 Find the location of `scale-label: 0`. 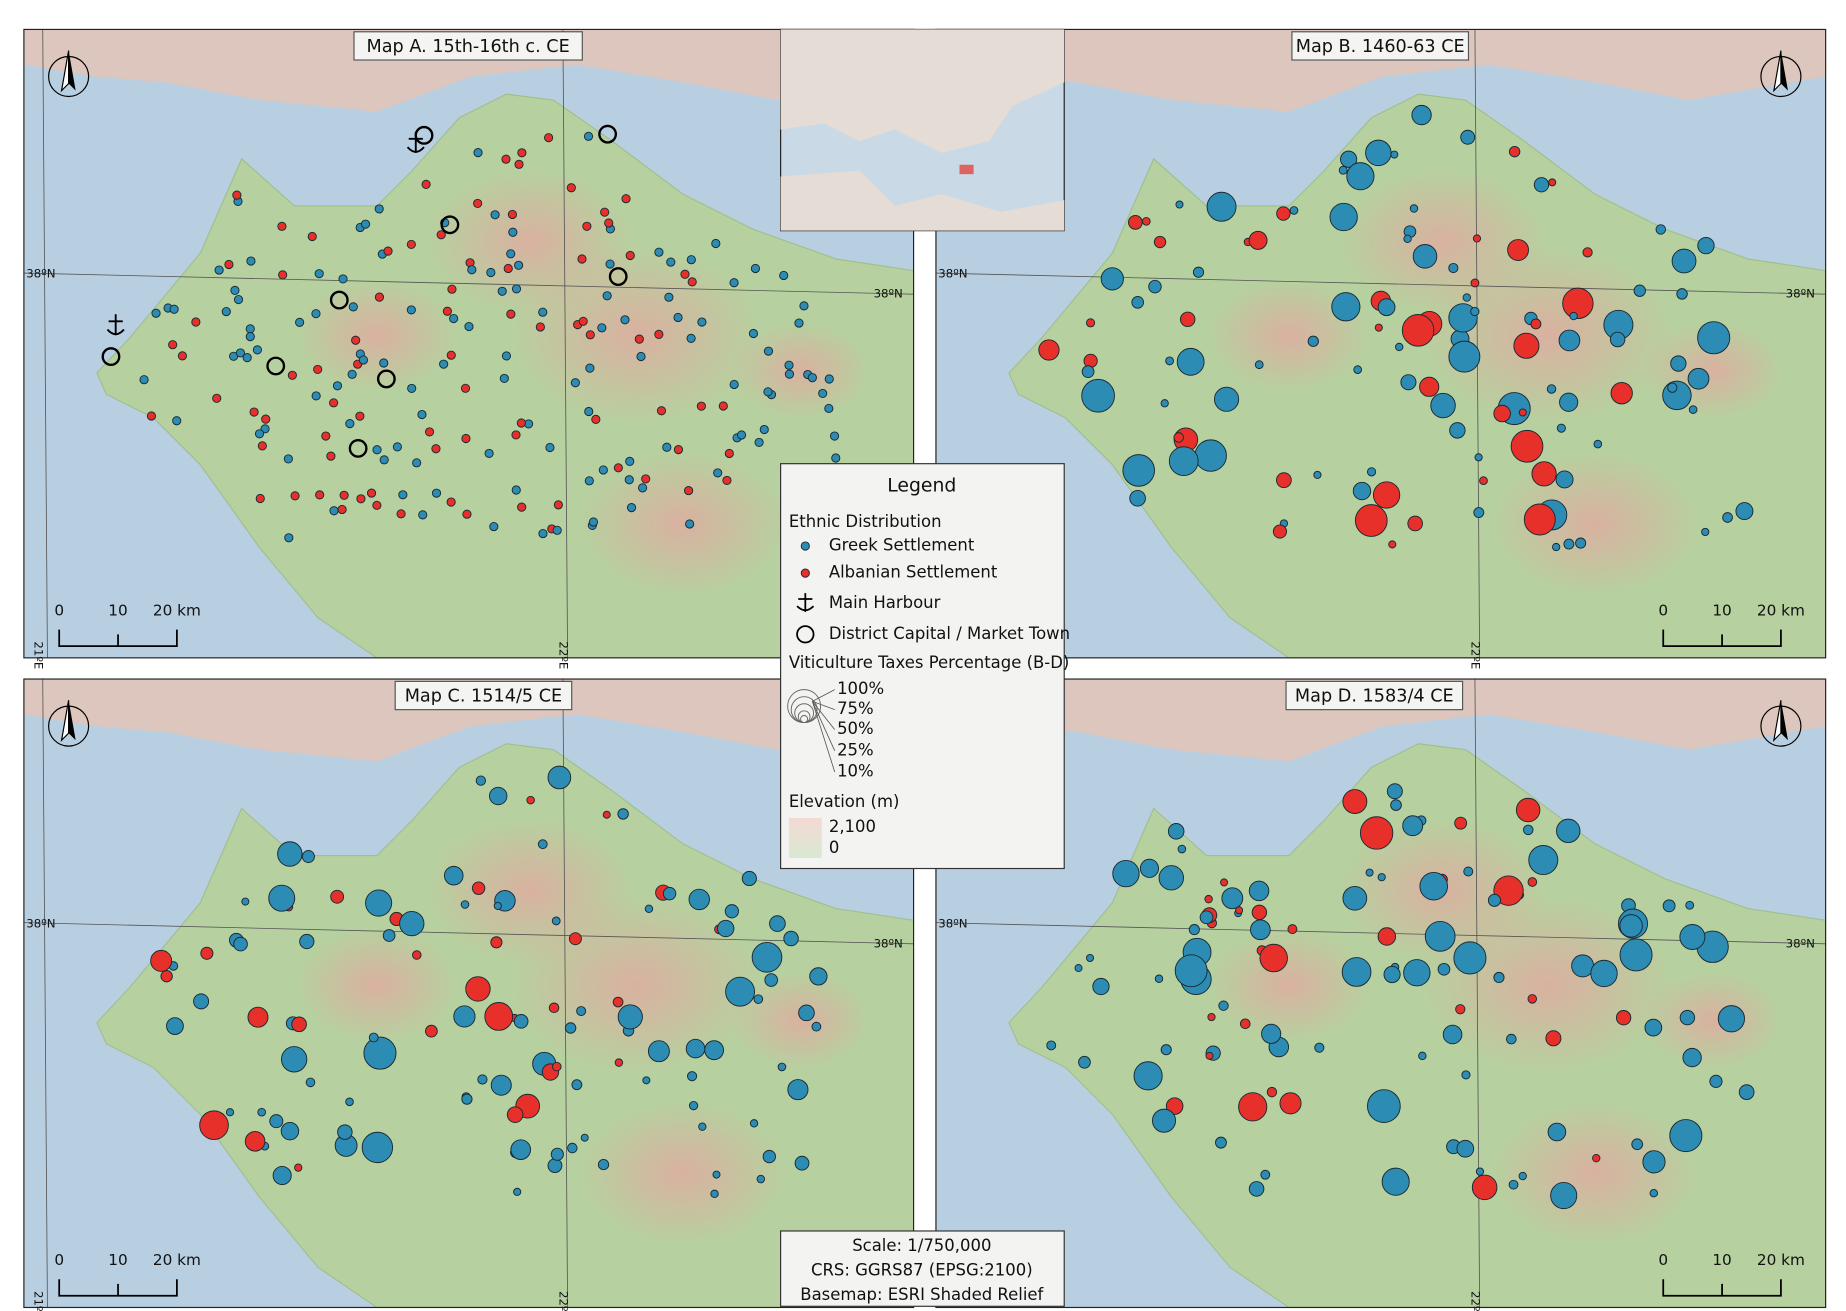

scale-label: 0 is located at coordinates (59, 1260).